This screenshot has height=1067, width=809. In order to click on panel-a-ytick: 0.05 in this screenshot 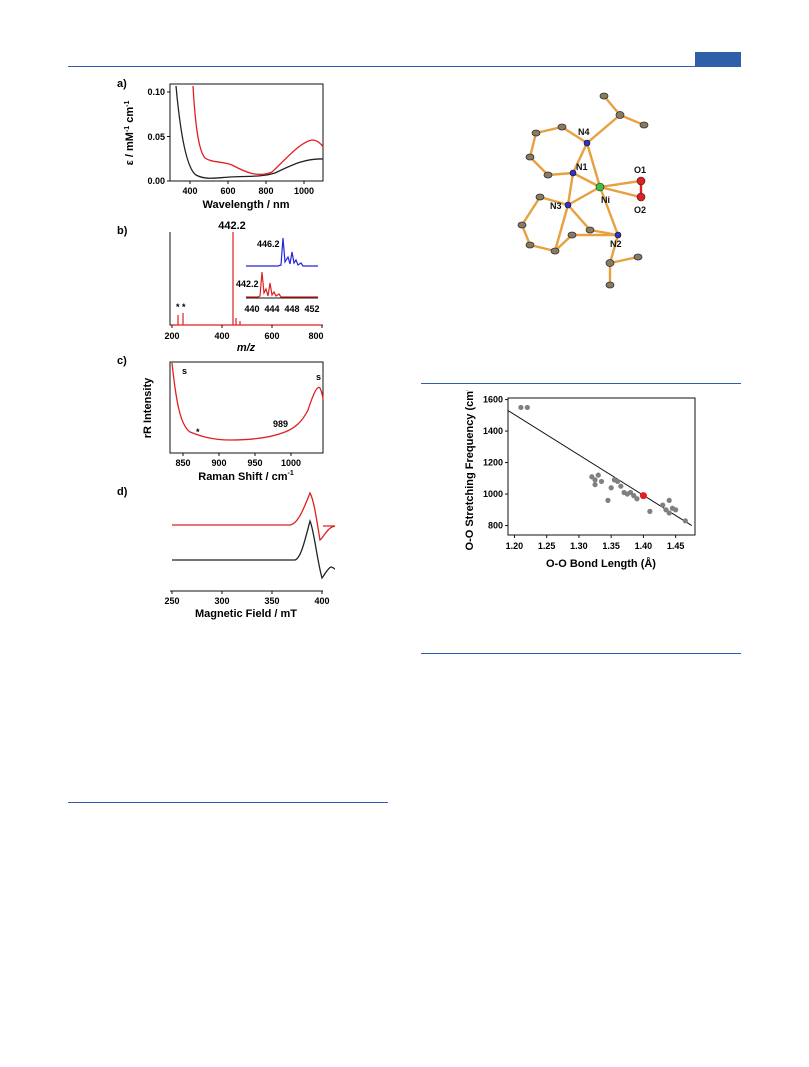, I will do `click(156, 137)`.